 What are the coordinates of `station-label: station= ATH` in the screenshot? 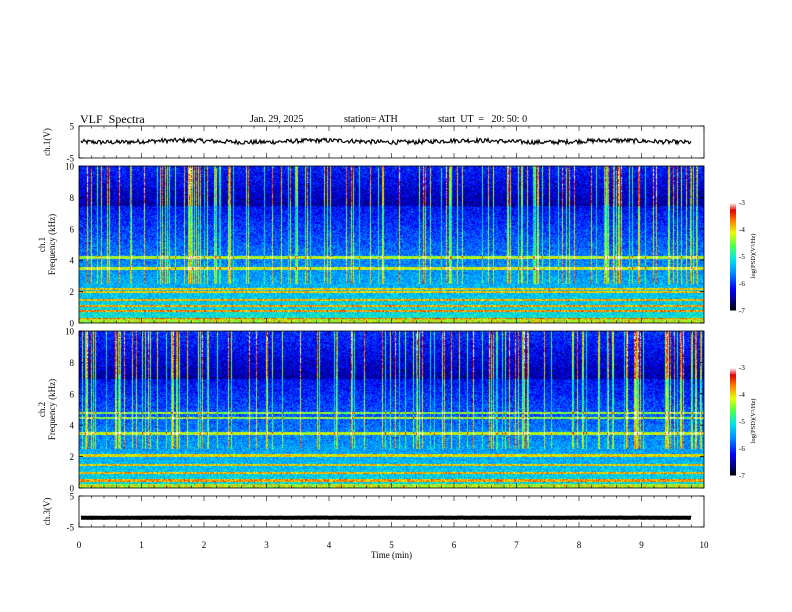 It's located at (371, 119).